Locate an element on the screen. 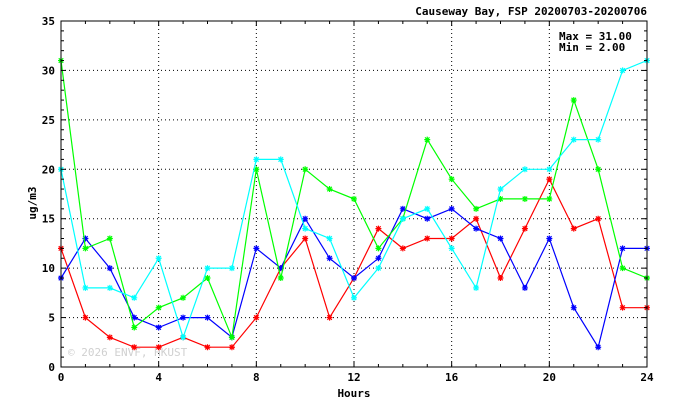 Image resolution: width=674 pixels, height=409 pixels. y-tick-label: 30 is located at coordinates (48, 70).